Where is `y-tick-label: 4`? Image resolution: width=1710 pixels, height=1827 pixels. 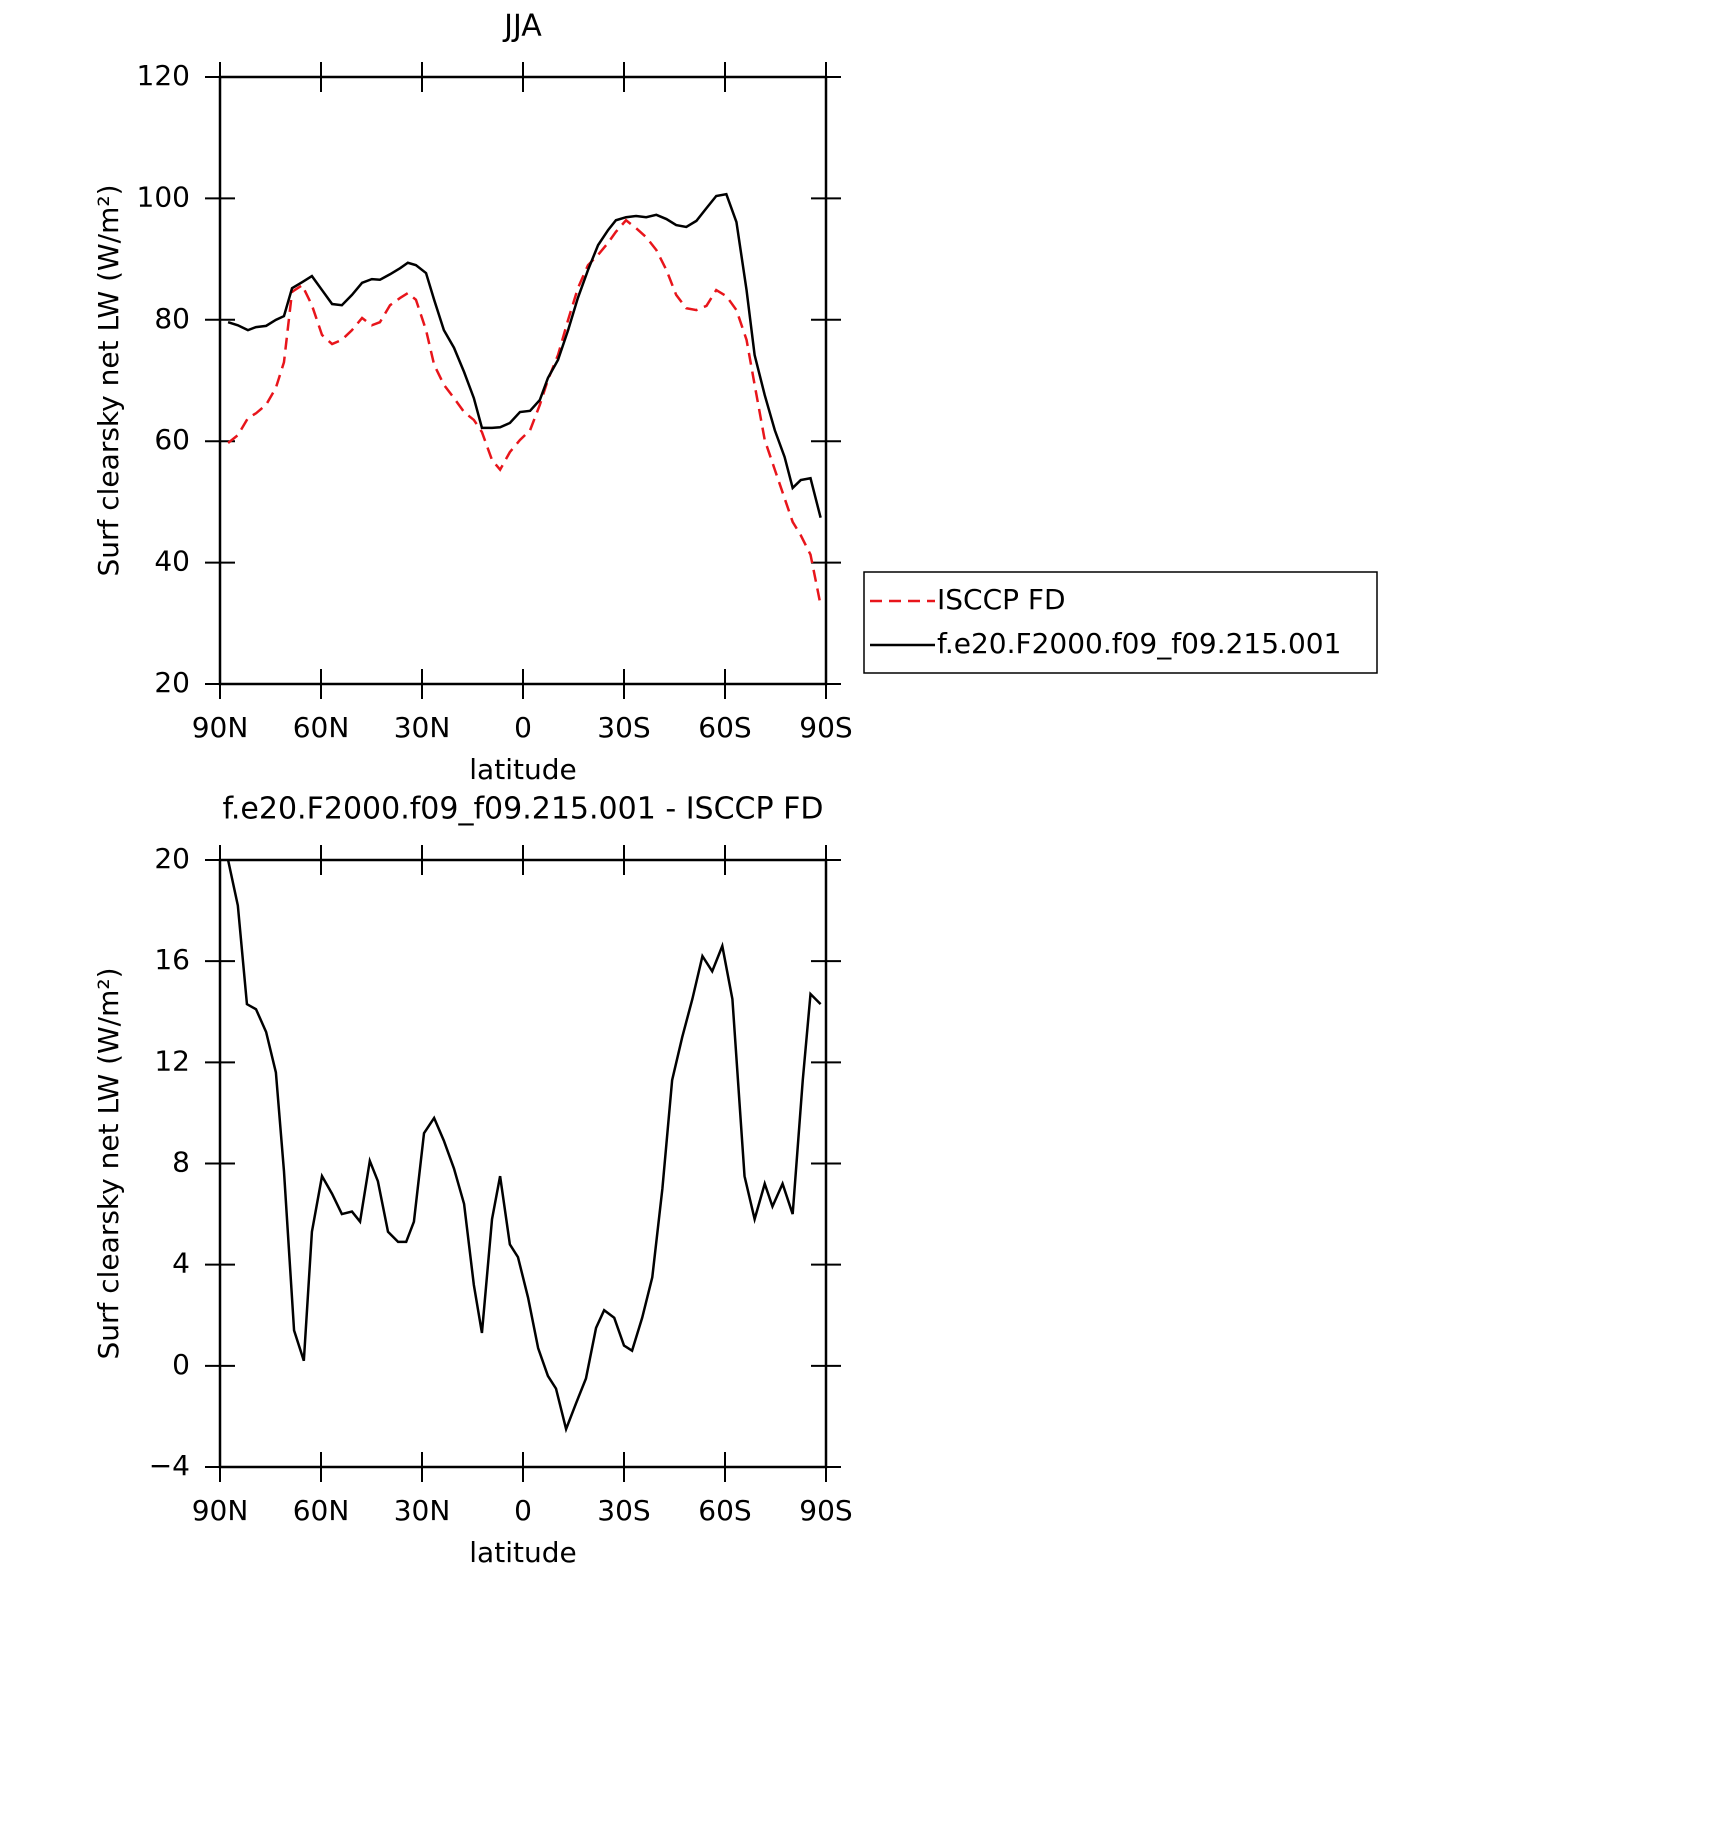 y-tick-label: 4 is located at coordinates (181, 1263).